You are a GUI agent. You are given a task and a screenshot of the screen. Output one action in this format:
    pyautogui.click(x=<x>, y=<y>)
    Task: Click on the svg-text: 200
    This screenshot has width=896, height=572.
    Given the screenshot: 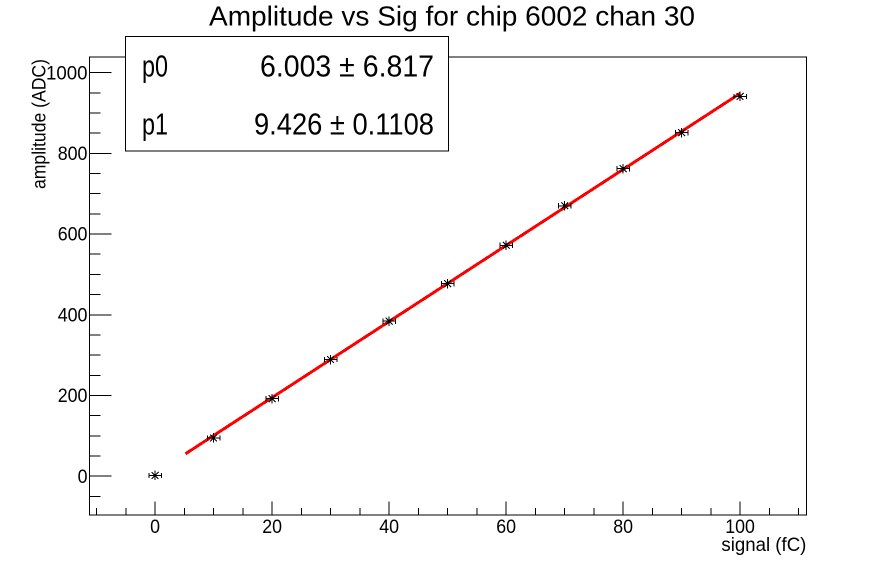 What is the action you would take?
    pyautogui.click(x=73, y=396)
    